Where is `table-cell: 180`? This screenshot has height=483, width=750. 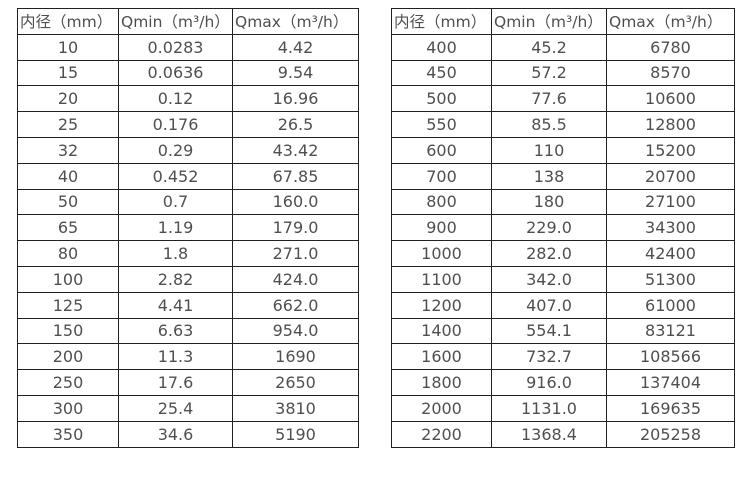
table-cell: 180 is located at coordinates (549, 202).